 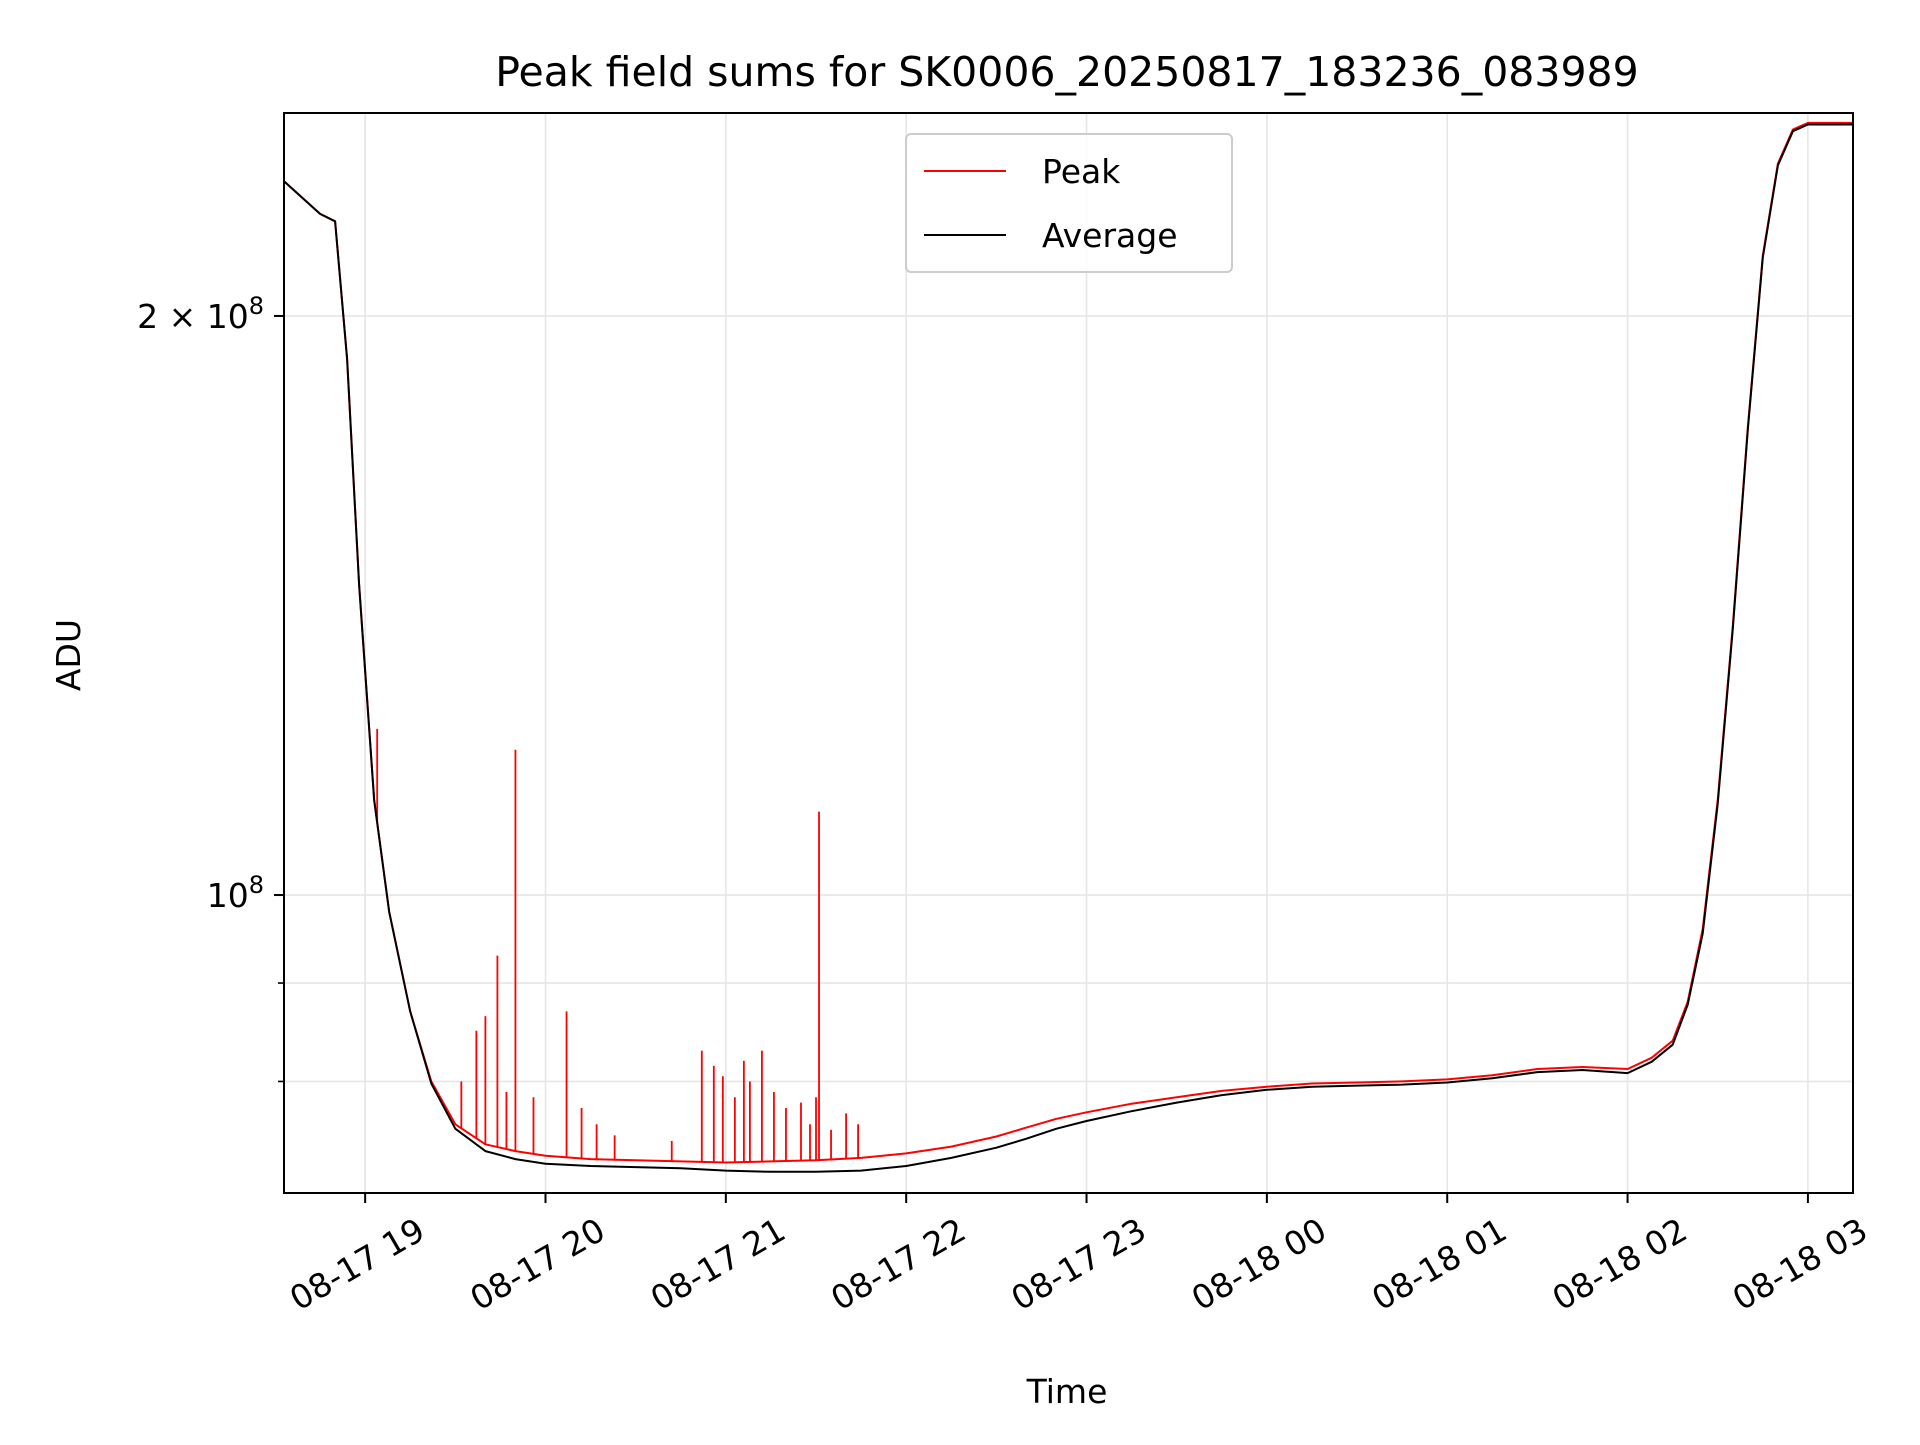 What do you see at coordinates (1439, 1264) in the screenshot?
I see `x-tick-label: 08-18 01` at bounding box center [1439, 1264].